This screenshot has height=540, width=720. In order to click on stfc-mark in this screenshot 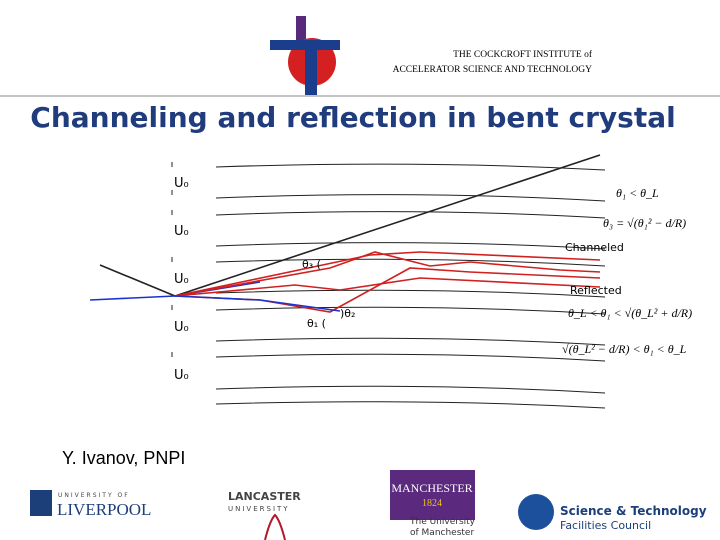, I will do `click(536, 512)`.